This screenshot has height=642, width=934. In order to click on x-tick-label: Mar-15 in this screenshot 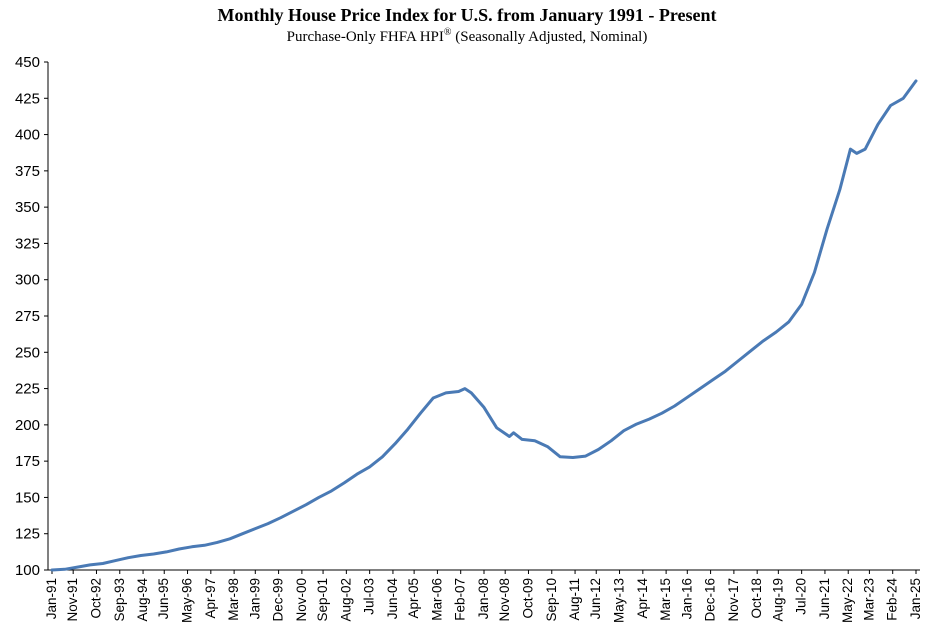, I will do `click(665, 599)`.